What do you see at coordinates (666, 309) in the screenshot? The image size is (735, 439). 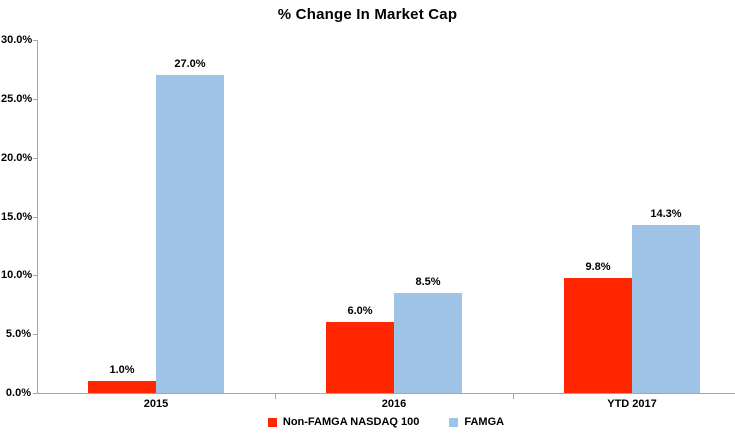 I see `bar-famga-ytd-2017` at bounding box center [666, 309].